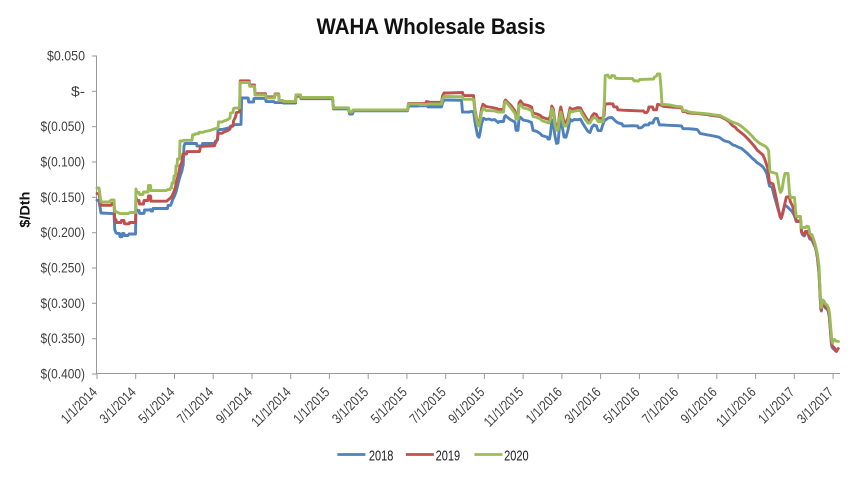 Image resolution: width=864 pixels, height=480 pixels. Describe the element at coordinates (63, 303) in the screenshot. I see `svg-text: $(0.300)` at that location.